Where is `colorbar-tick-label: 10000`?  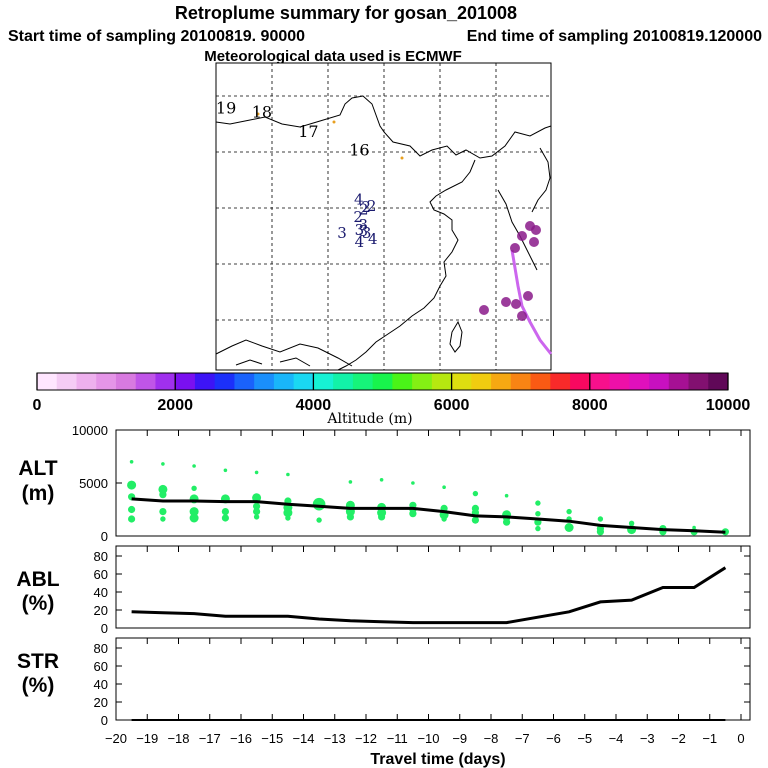 colorbar-tick-label: 10000 is located at coordinates (728, 405).